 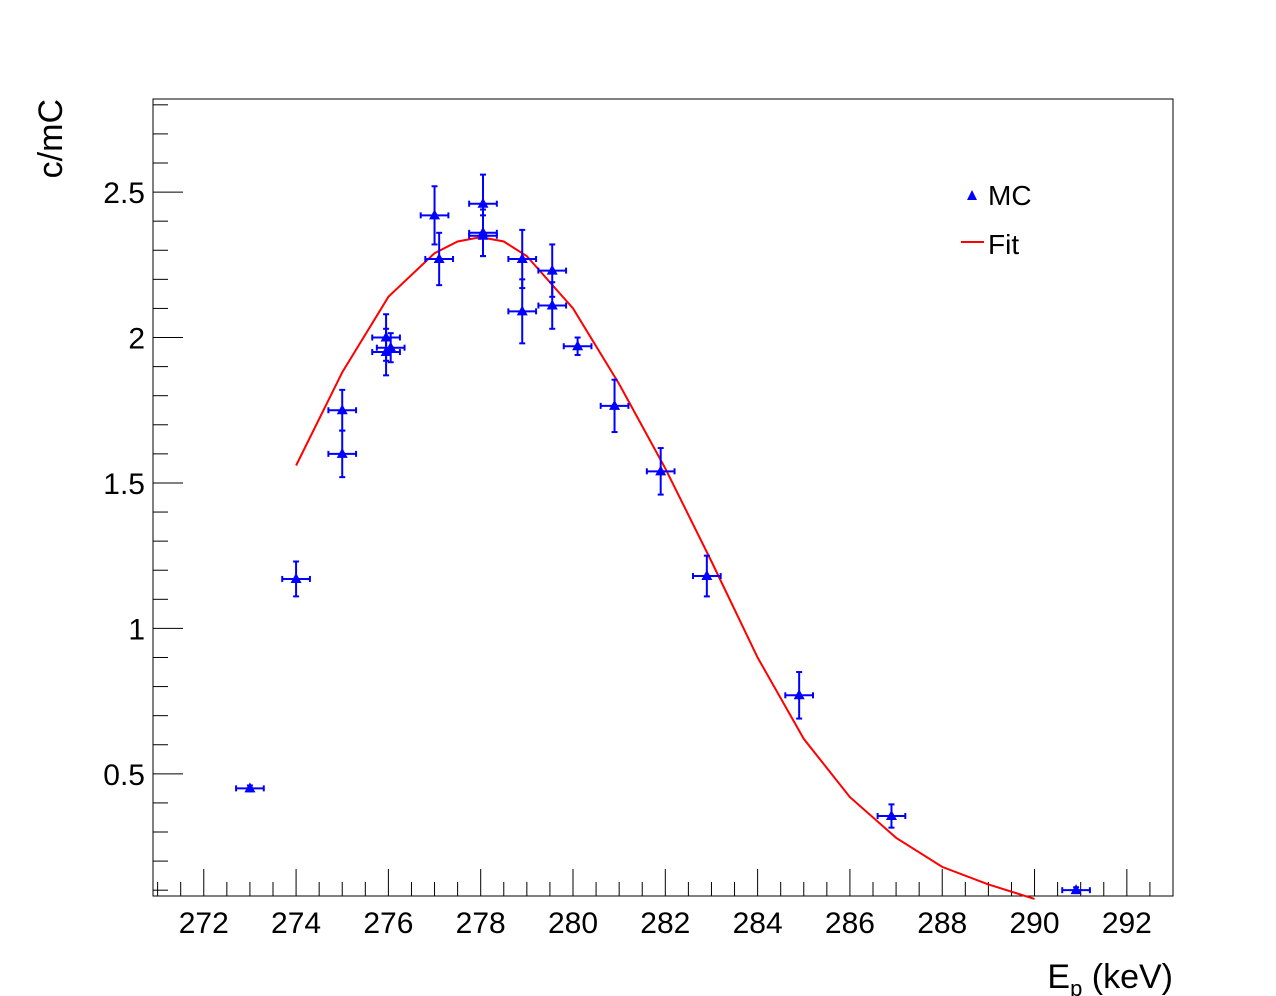 What do you see at coordinates (1127, 977) in the screenshot?
I see `x-axis-label-unit: (keV)` at bounding box center [1127, 977].